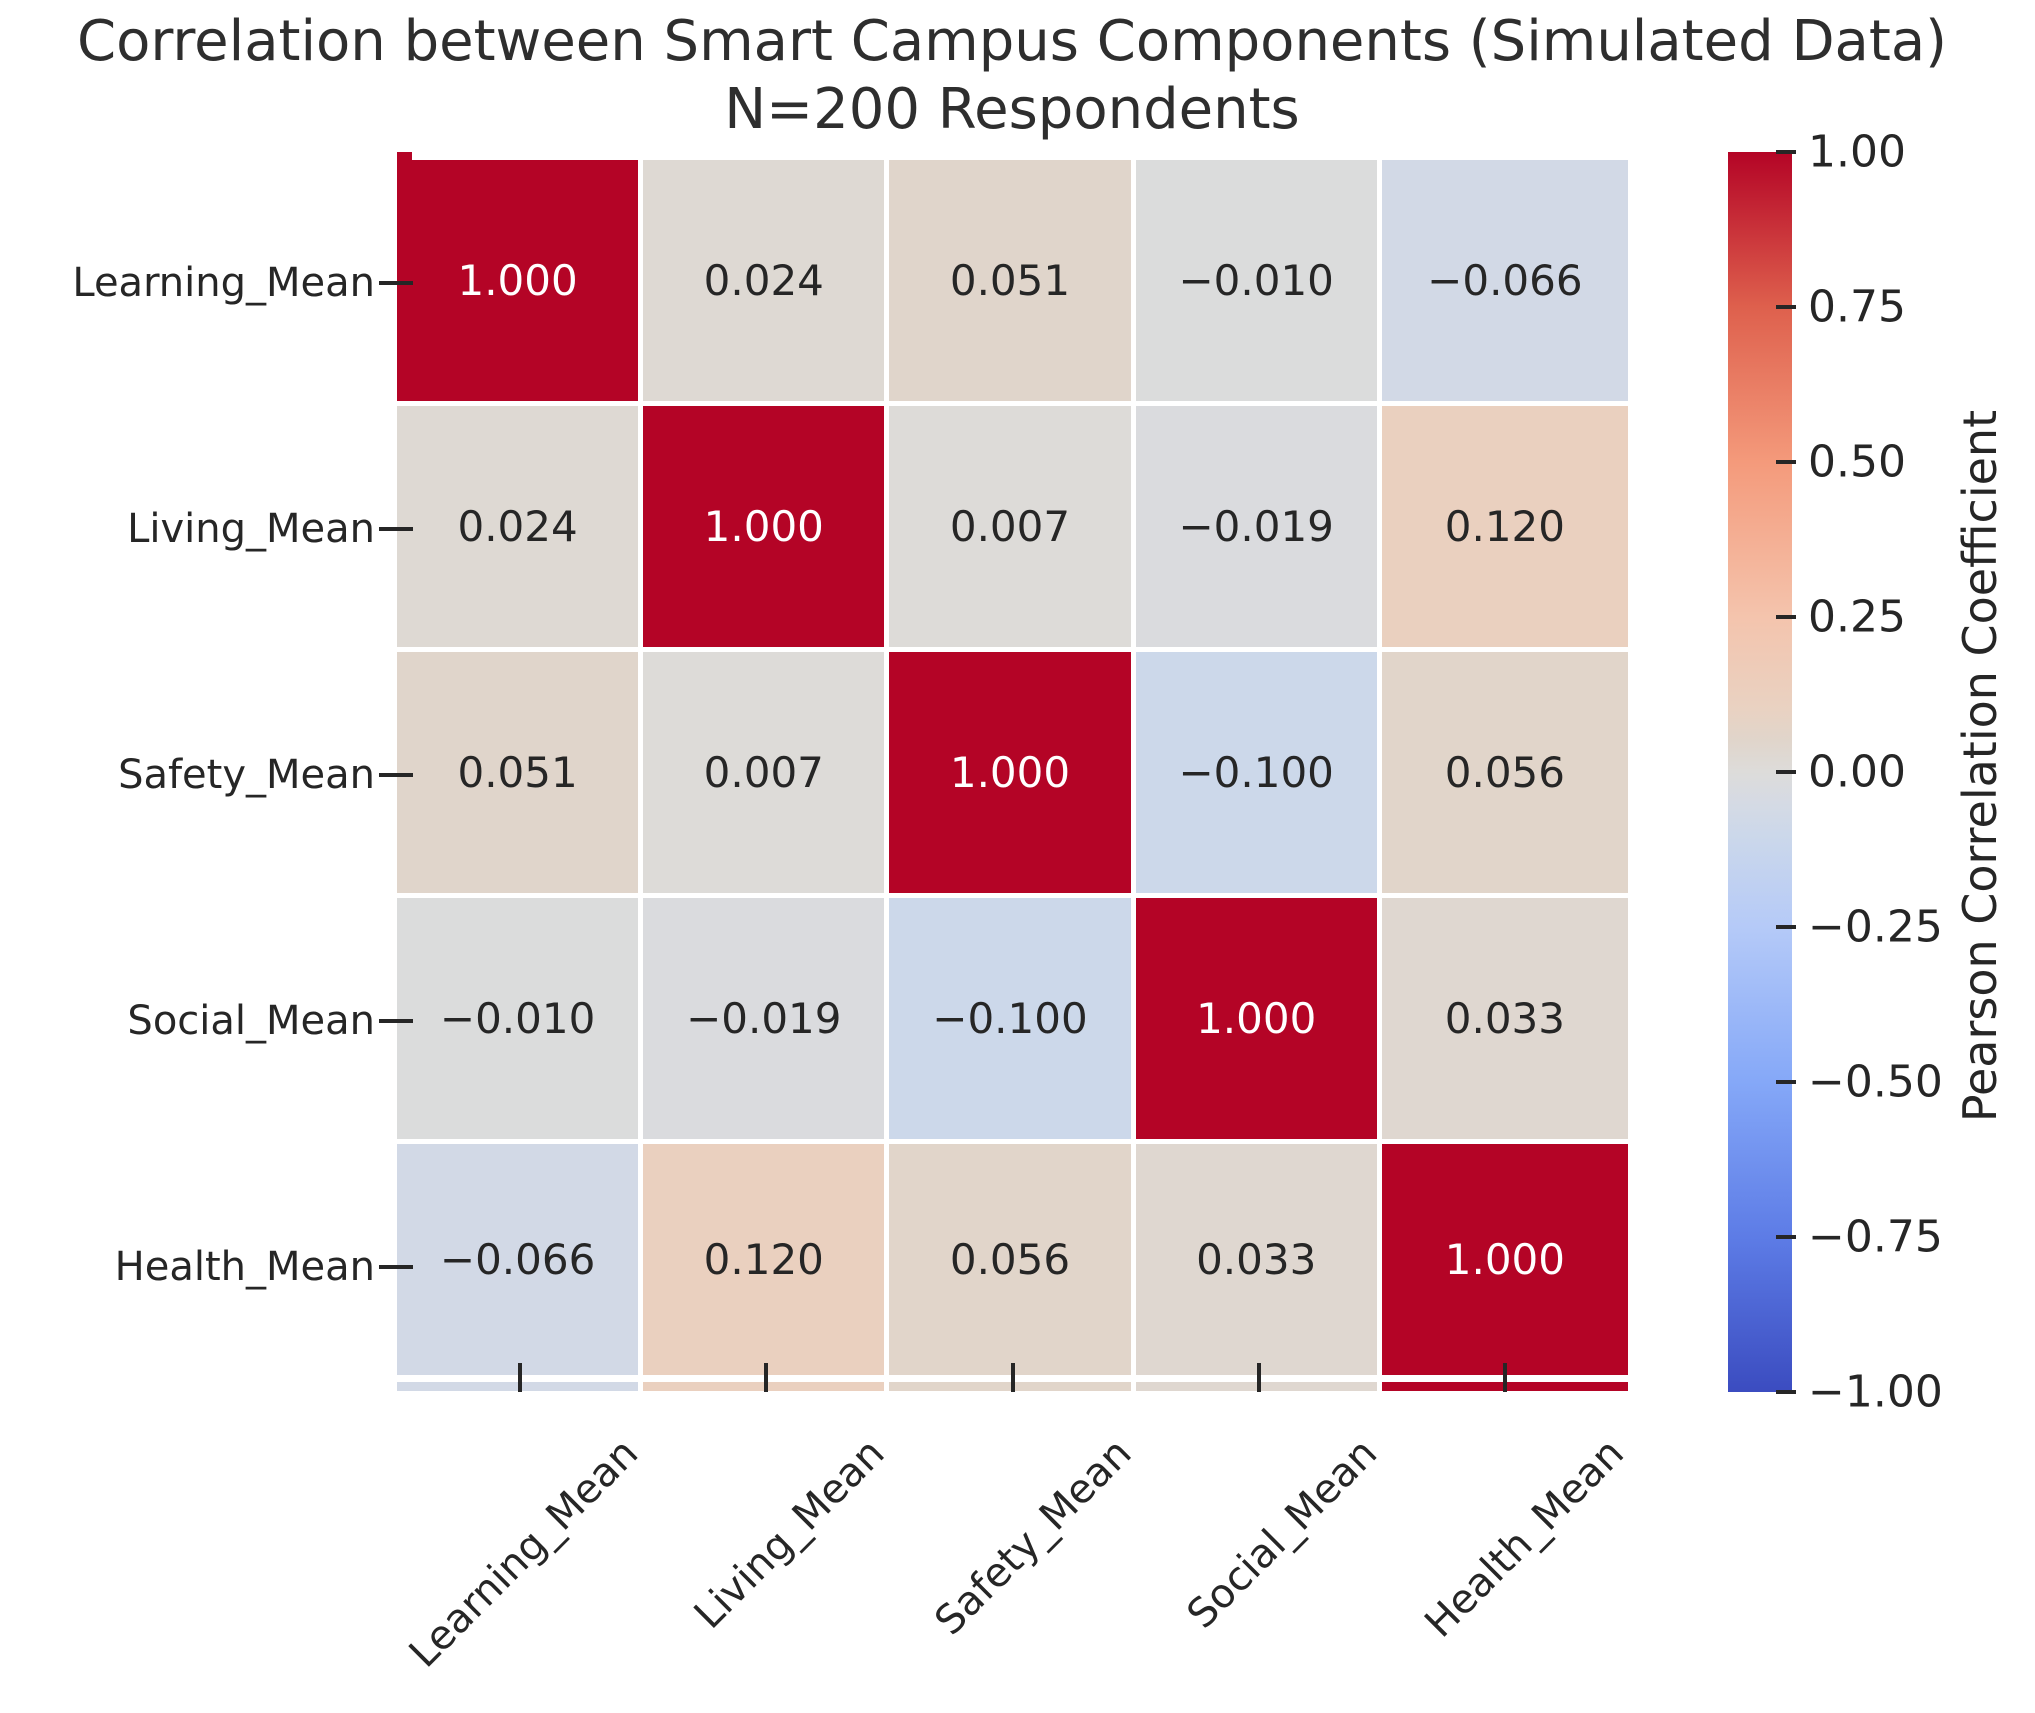 This screenshot has width=2035, height=1713. I want to click on heatmap-cell-Safety_Mean-Health_Mean: 0.056, so click(1504, 772).